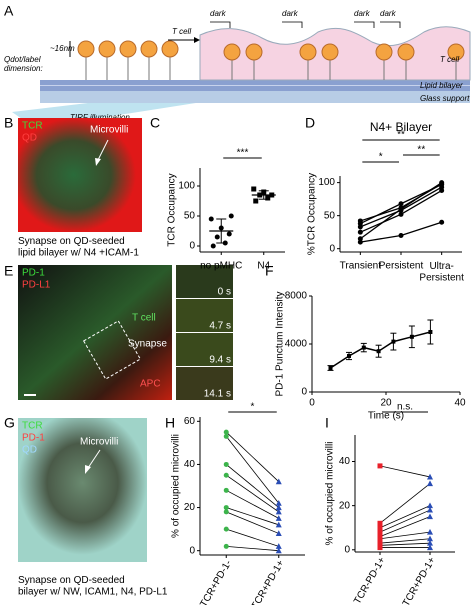 This screenshot has width=474, height=605. What do you see at coordinates (190, 216) in the screenshot?
I see `y-tick-label: 50` at bounding box center [190, 216].